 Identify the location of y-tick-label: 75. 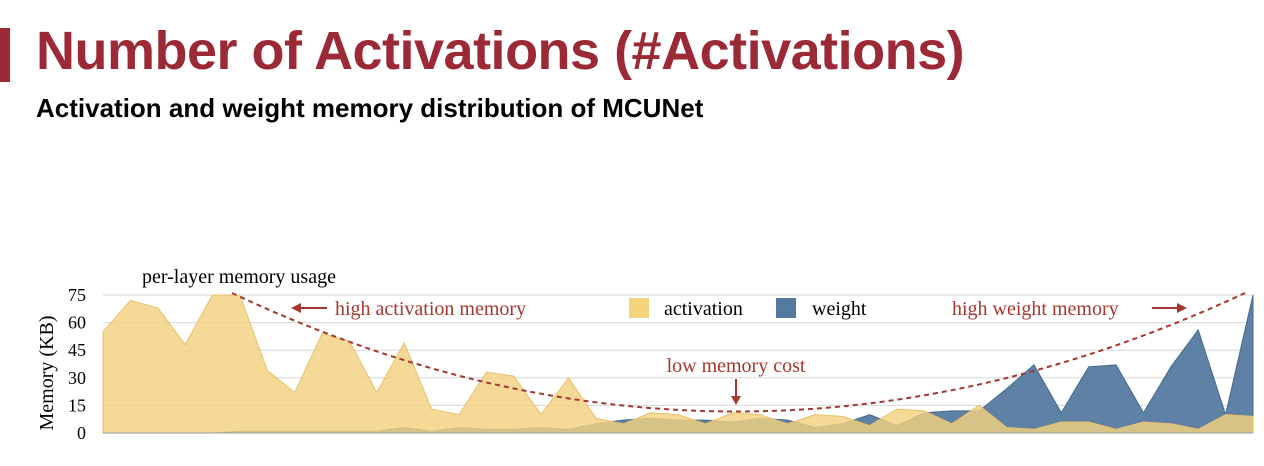
(77, 295).